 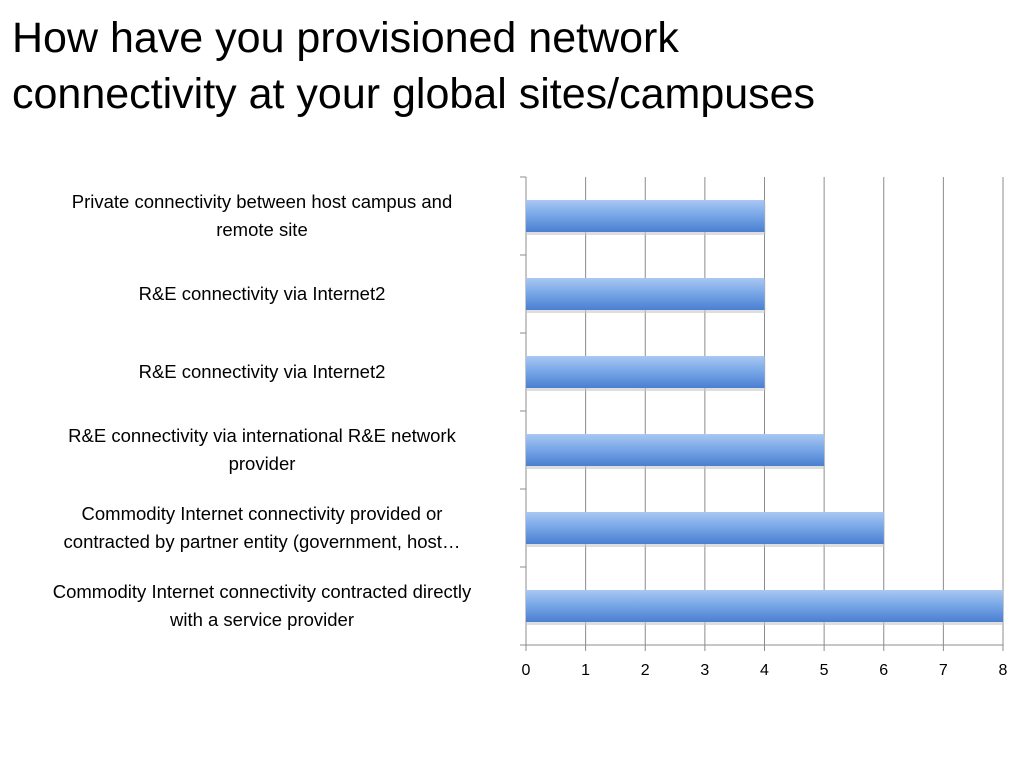 I want to click on category-label-5-line-1: with a service provider, so click(x=261, y=619).